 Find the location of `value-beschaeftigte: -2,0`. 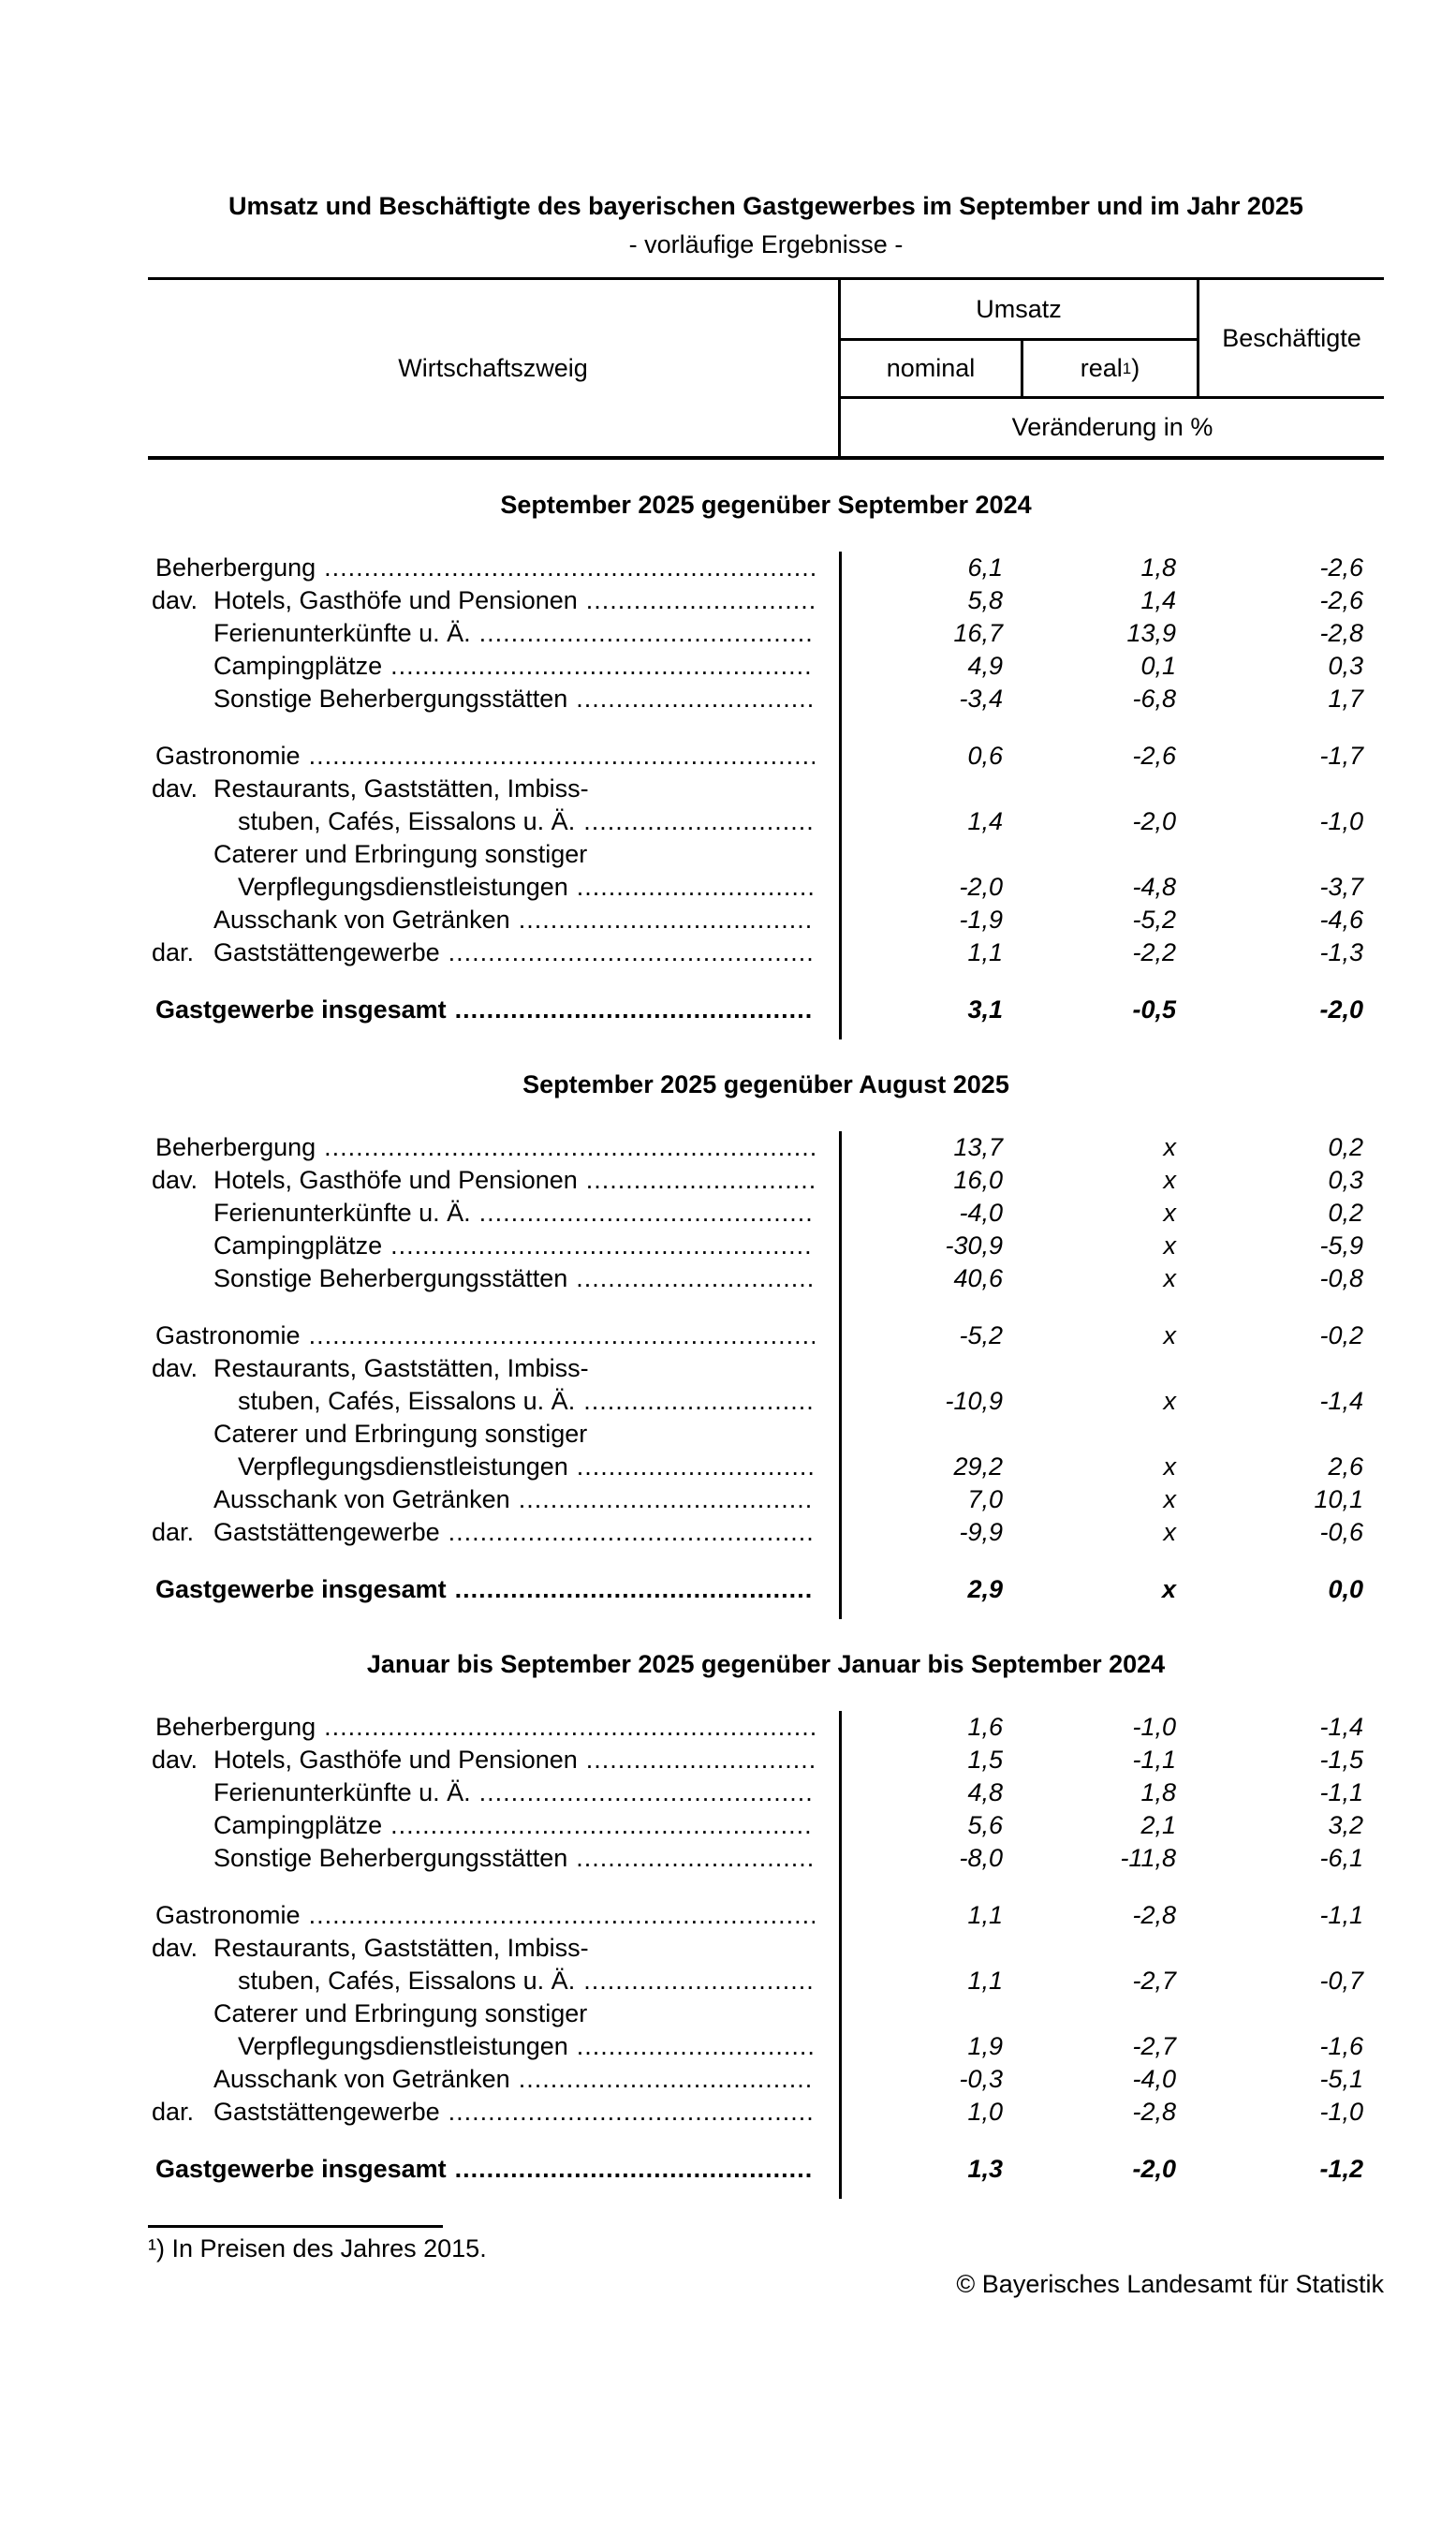

value-beschaeftigte: -2,0 is located at coordinates (1341, 1009).